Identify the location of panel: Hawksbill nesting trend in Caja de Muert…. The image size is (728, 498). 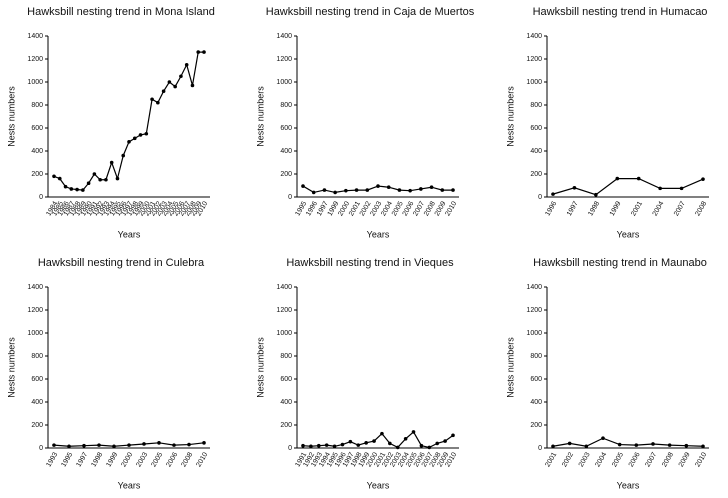
(364, 122).